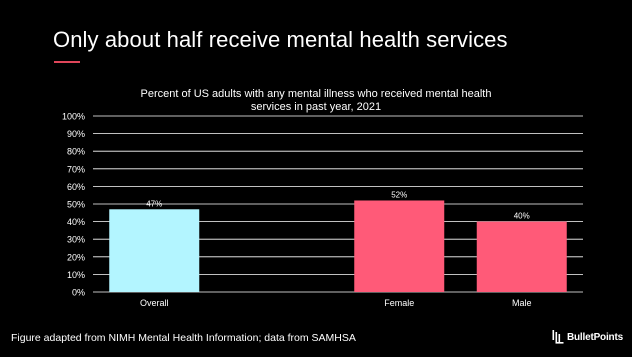 The height and width of the screenshot is (357, 632). Describe the element at coordinates (154, 303) in the screenshot. I see `x-tick-label: Overall` at that location.